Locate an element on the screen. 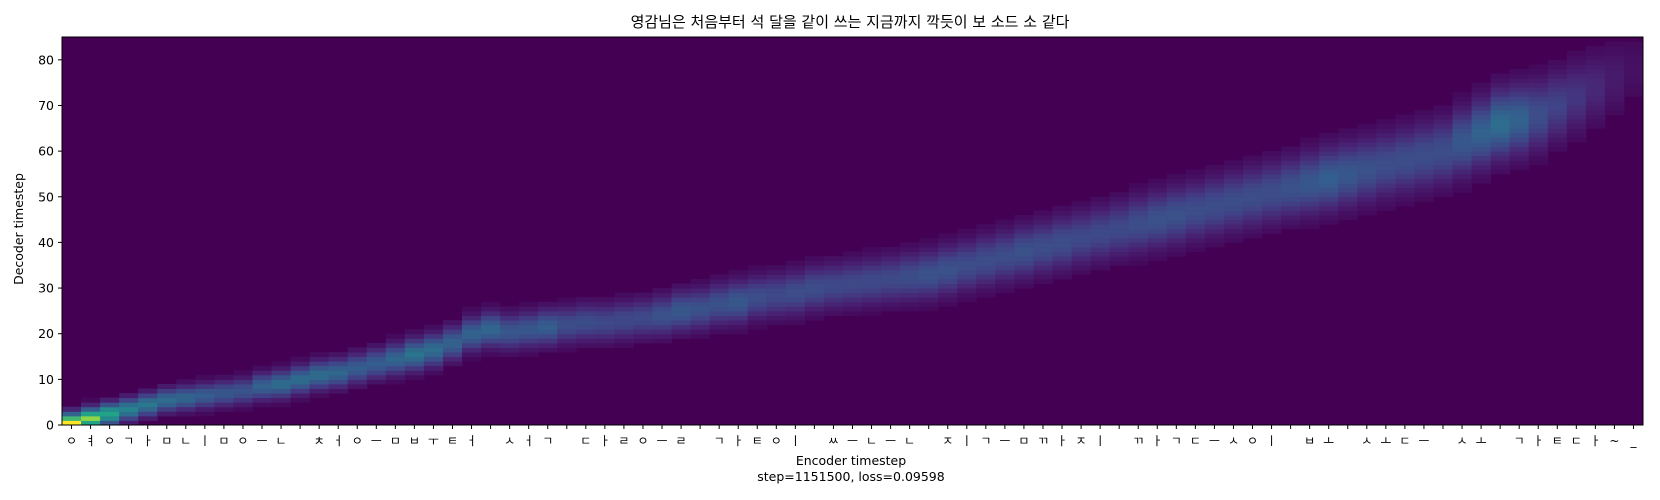 The image size is (1660, 500). x-tick-label: ㅌ is located at coordinates (1557, 441).